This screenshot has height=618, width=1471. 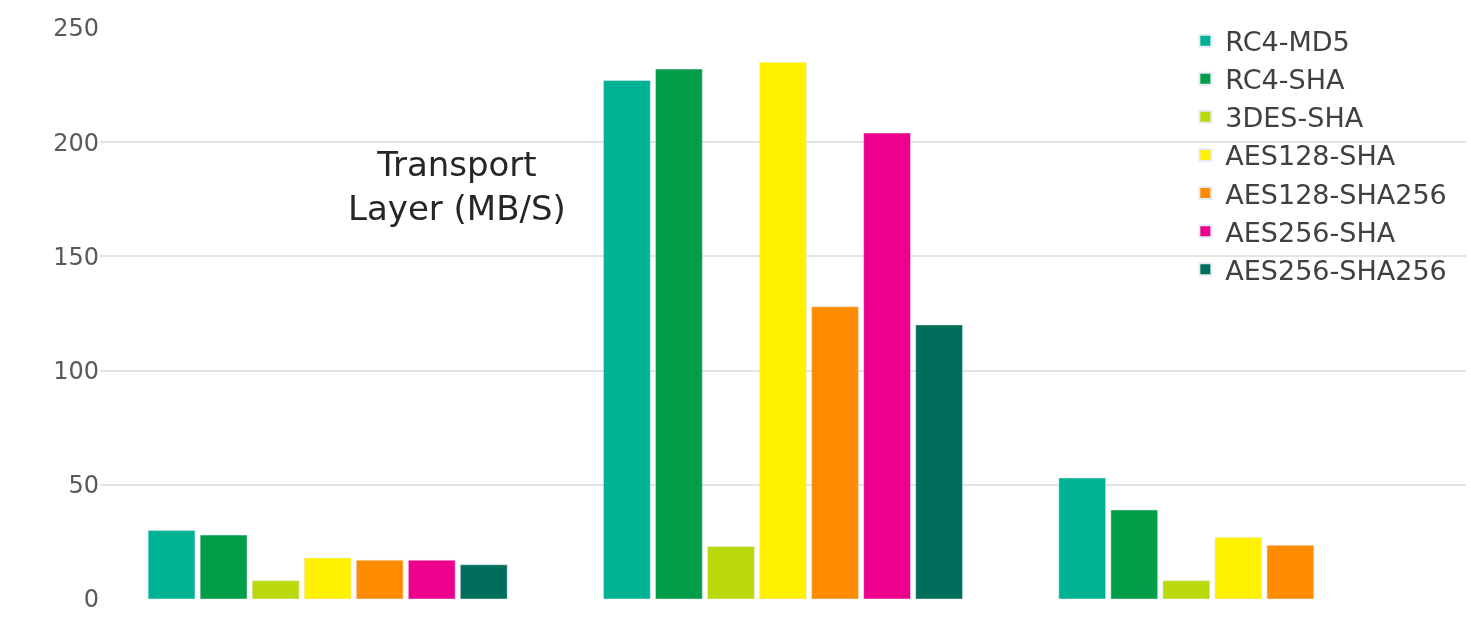 I want to click on annotation: Transport Layer (MB/S), so click(x=457, y=186).